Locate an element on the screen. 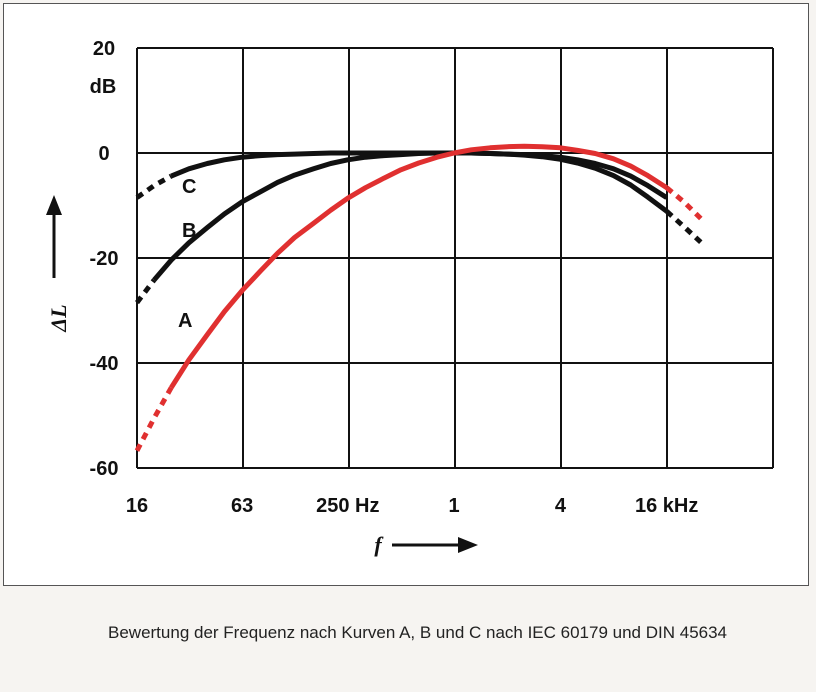 This screenshot has width=816, height=692. x-tick-label: 63 is located at coordinates (242, 506).